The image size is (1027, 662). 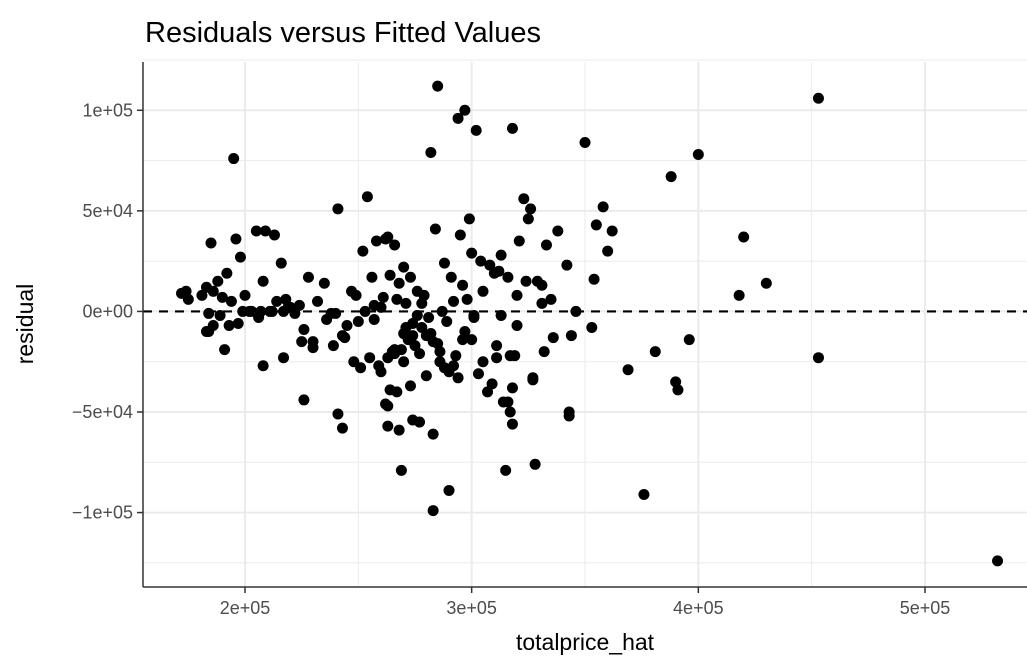 What do you see at coordinates (107, 311) in the screenshot?
I see `y-tick-label: 0e+00` at bounding box center [107, 311].